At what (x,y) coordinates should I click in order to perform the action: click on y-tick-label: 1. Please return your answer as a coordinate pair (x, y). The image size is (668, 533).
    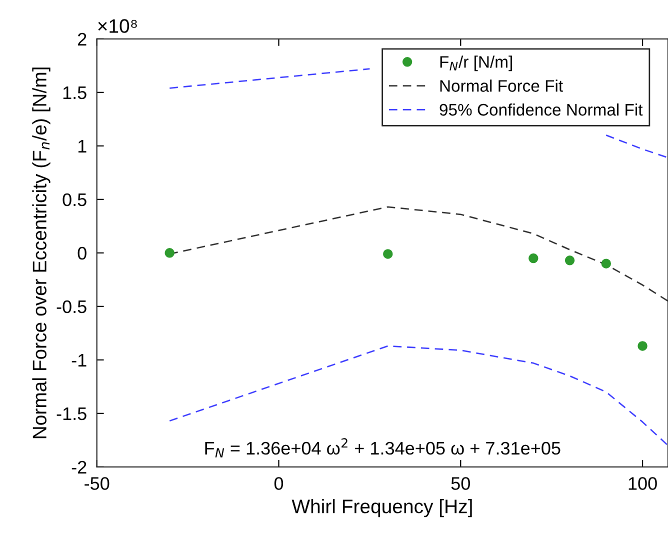
    Looking at the image, I should click on (82, 146).